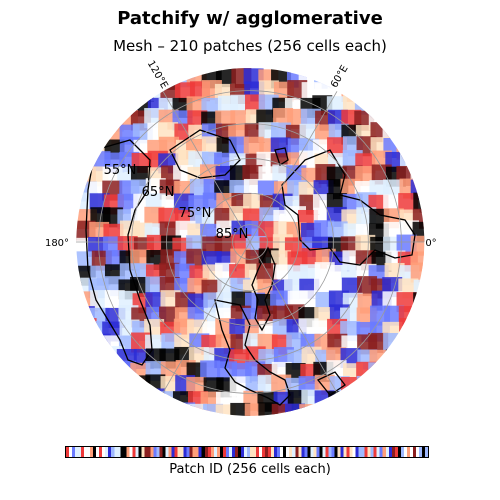  Describe the element at coordinates (157, 75) in the screenshot. I see `longitude-label-120e: 120°E` at that location.